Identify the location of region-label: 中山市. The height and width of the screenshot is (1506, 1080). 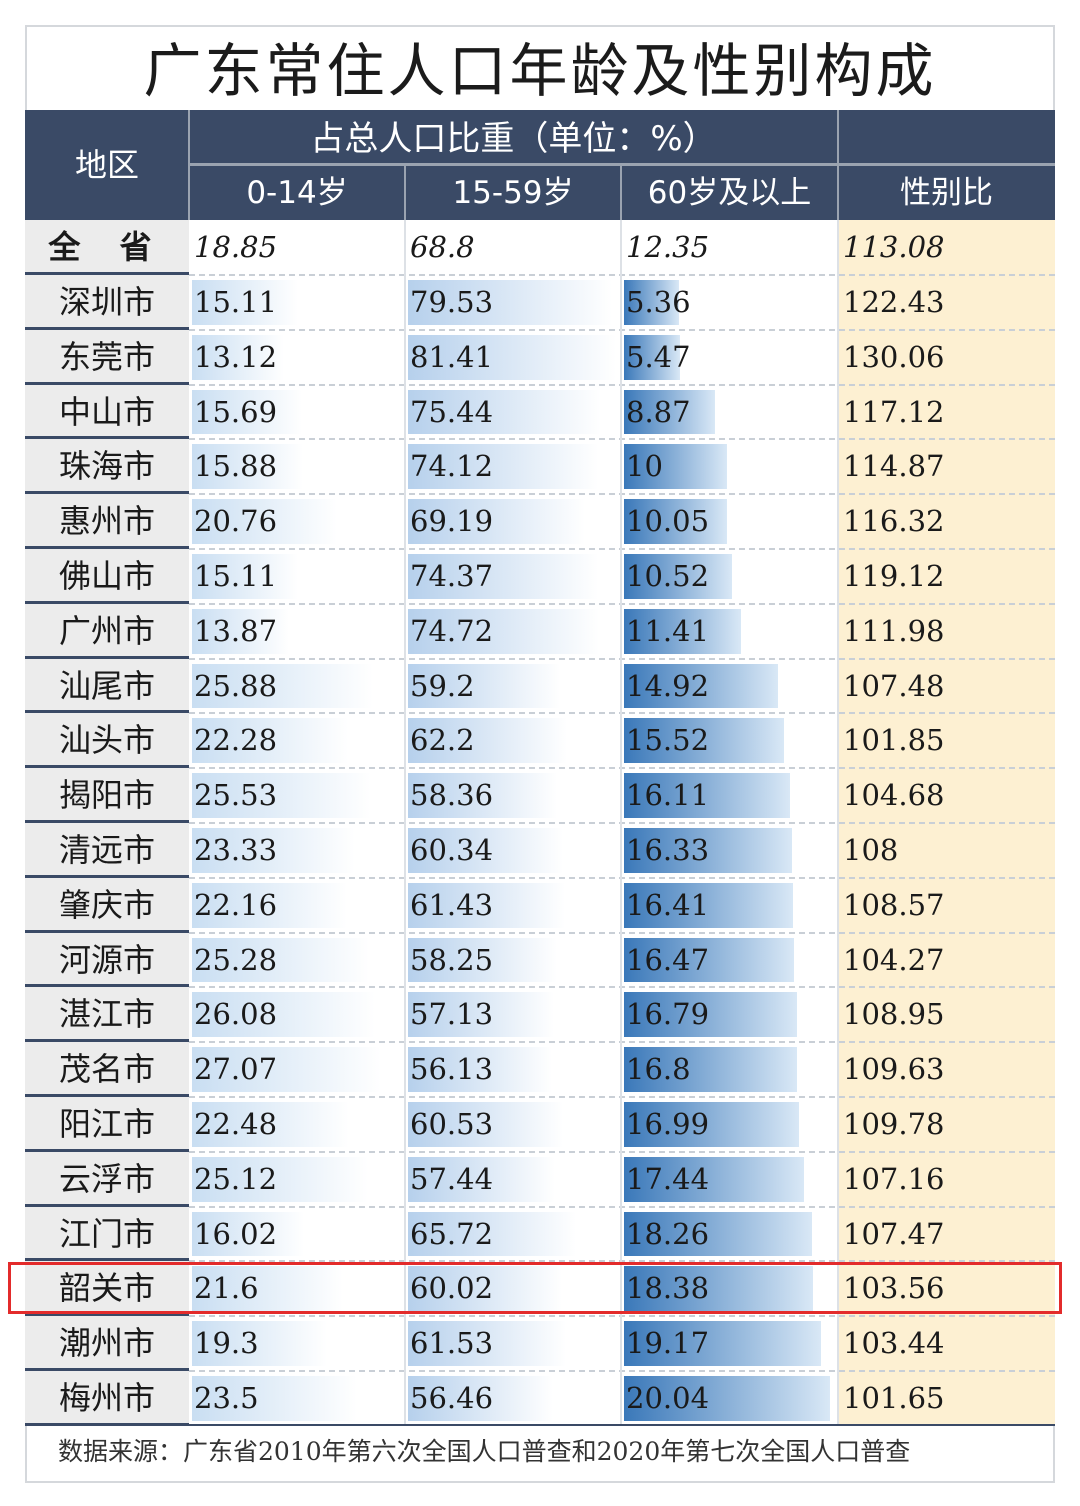
(107, 412).